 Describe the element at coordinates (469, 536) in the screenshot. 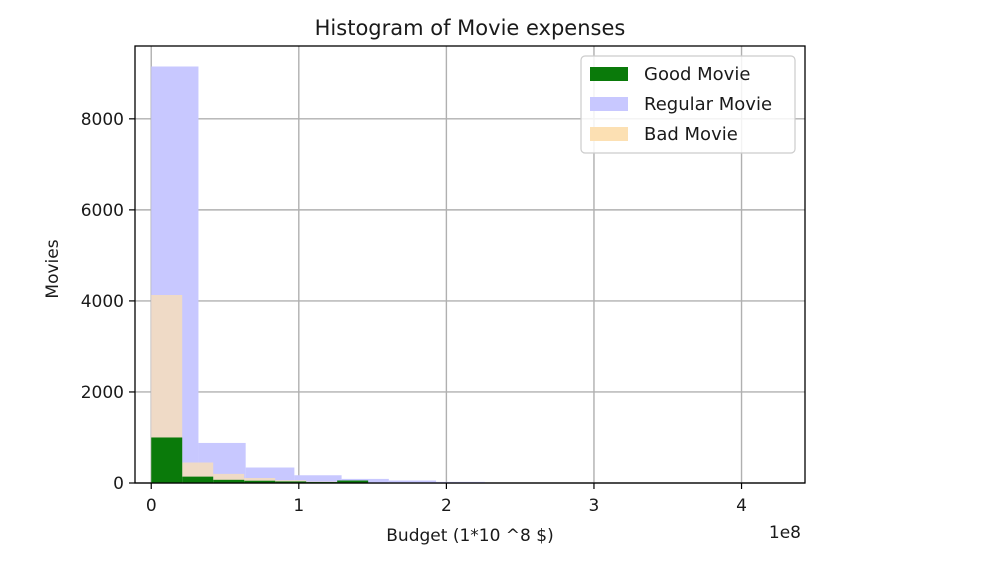

I see `x-axis-label: Budget (1*10 ^8 $)` at that location.